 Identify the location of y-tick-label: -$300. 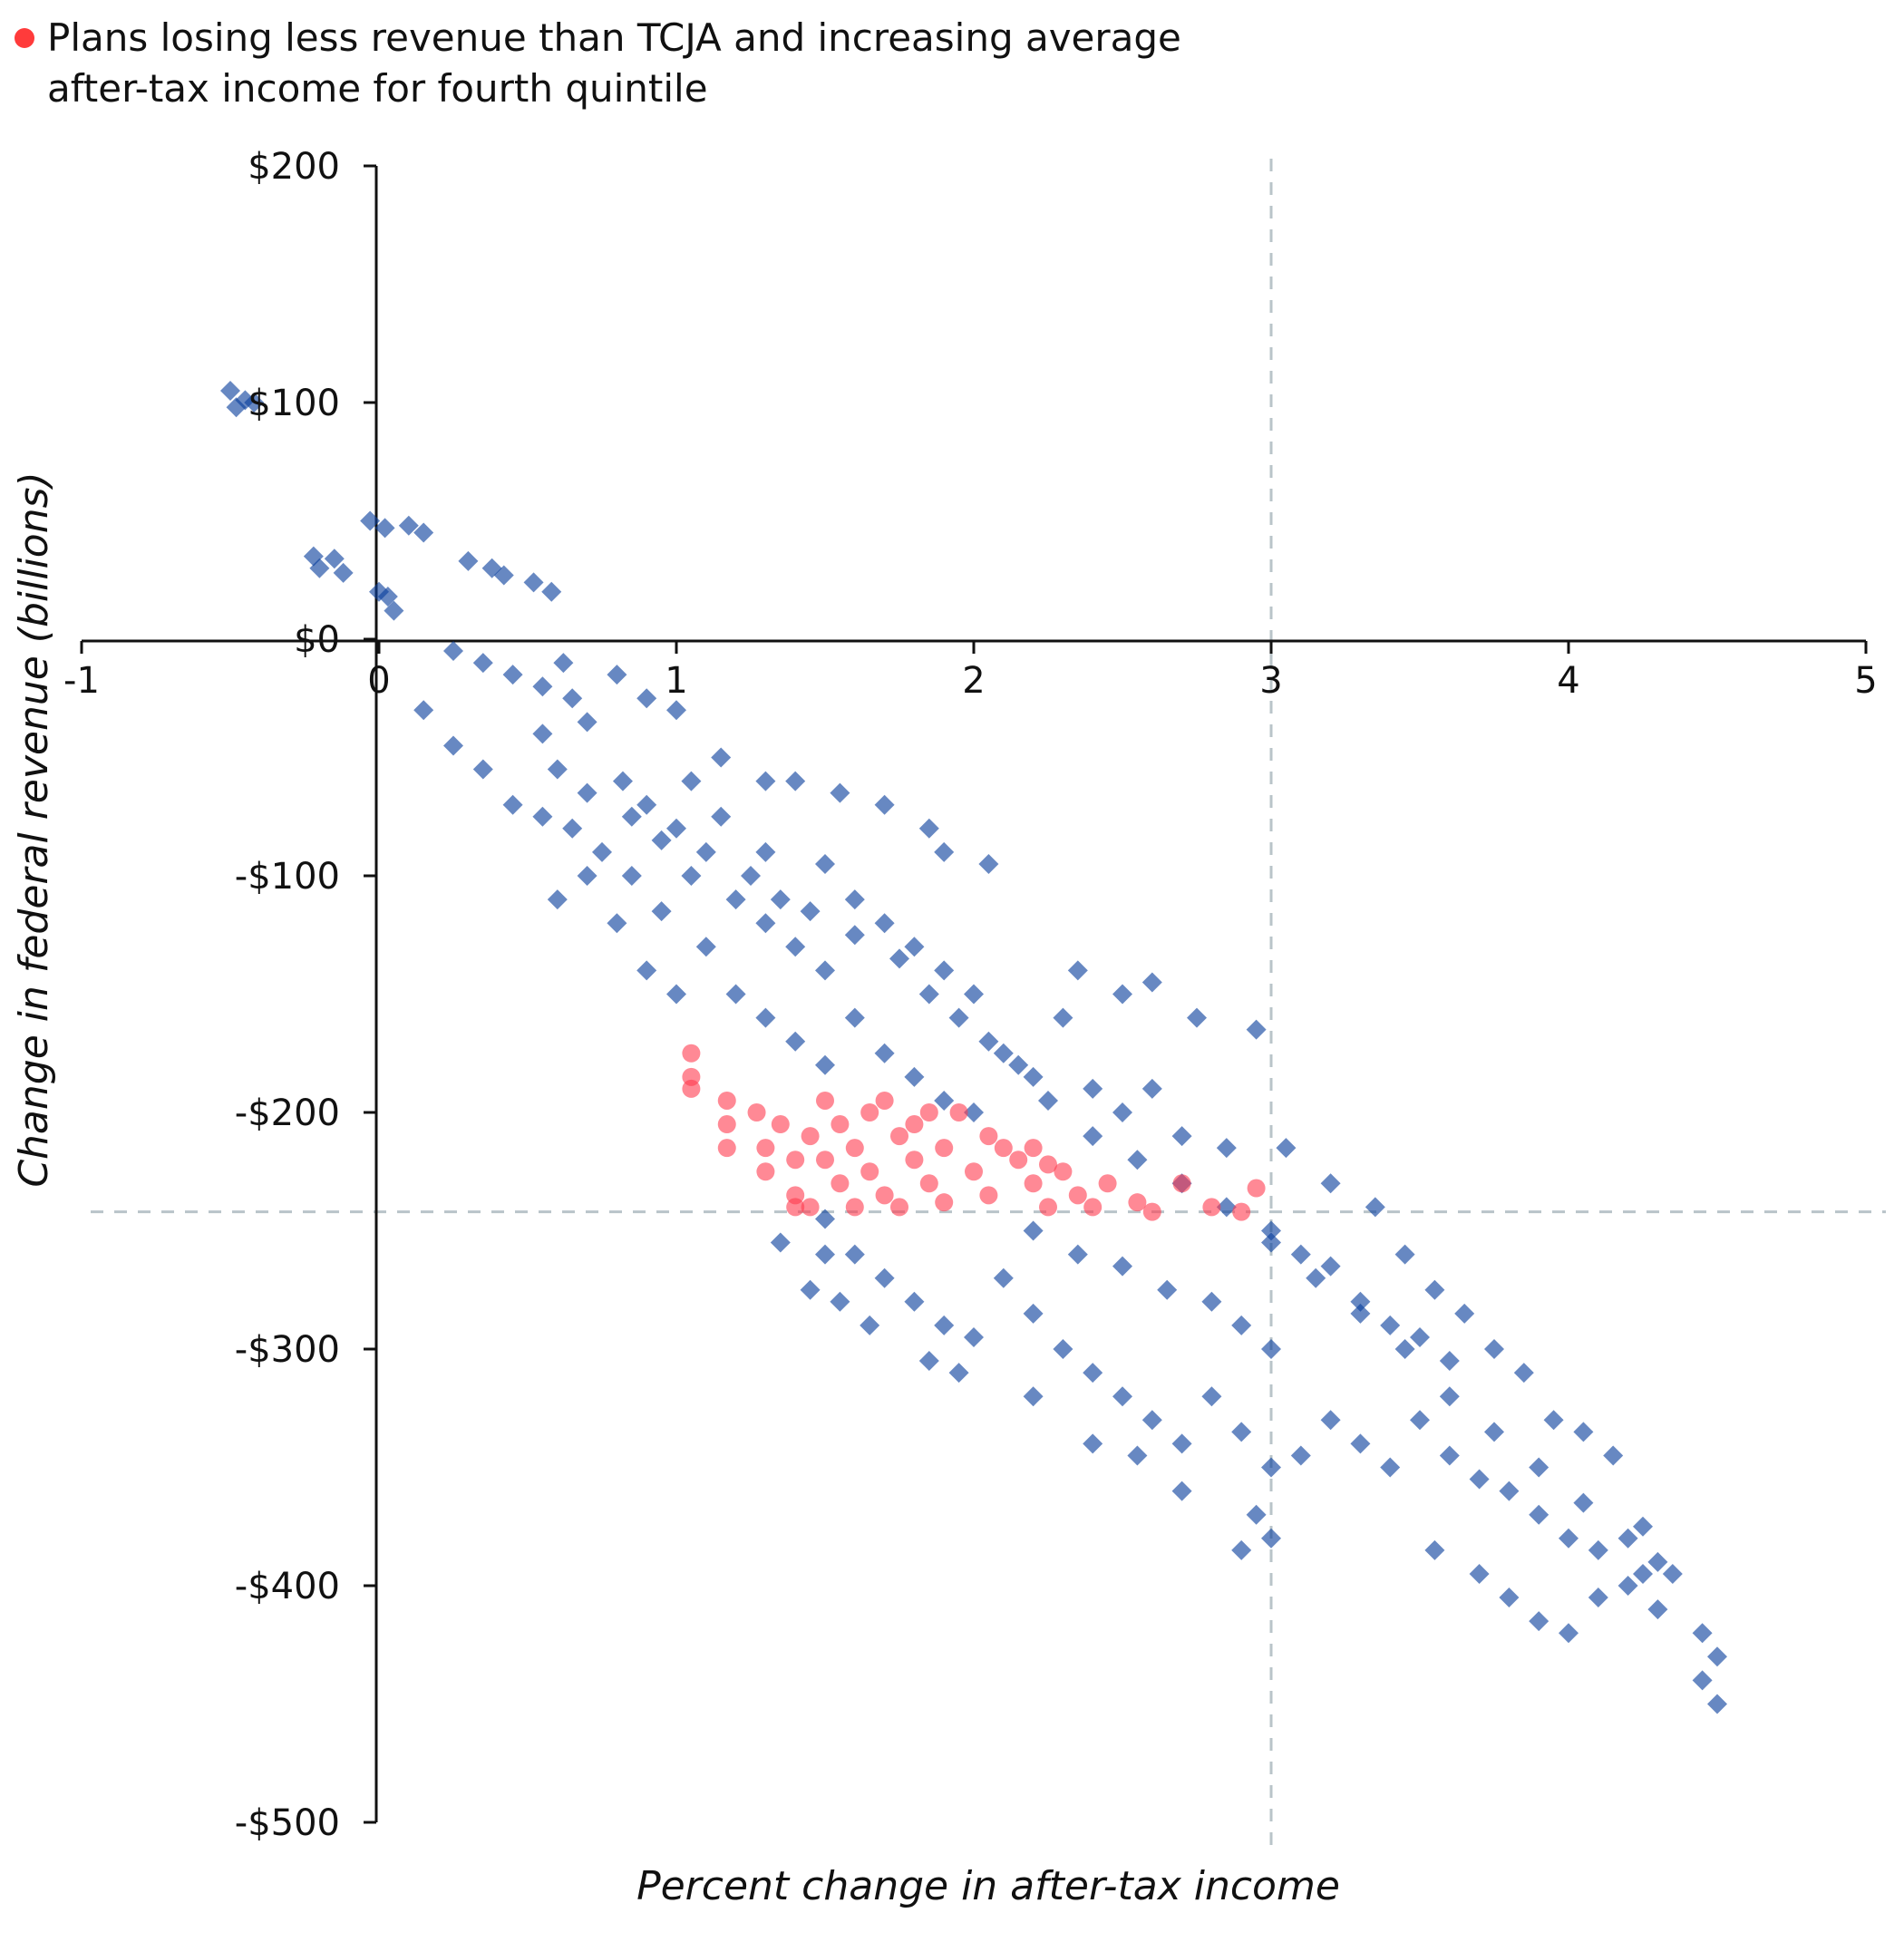
(287, 1350).